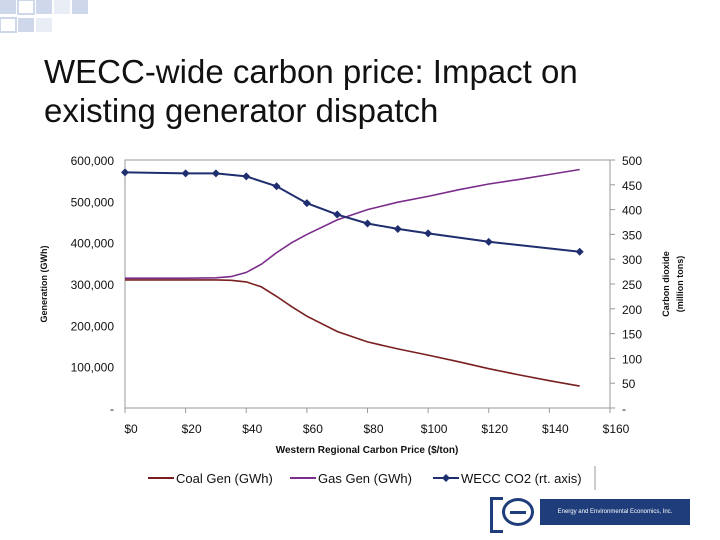 This screenshot has width=720, height=540. Describe the element at coordinates (632, 235) in the screenshot. I see `y2-tick-label: 350` at that location.